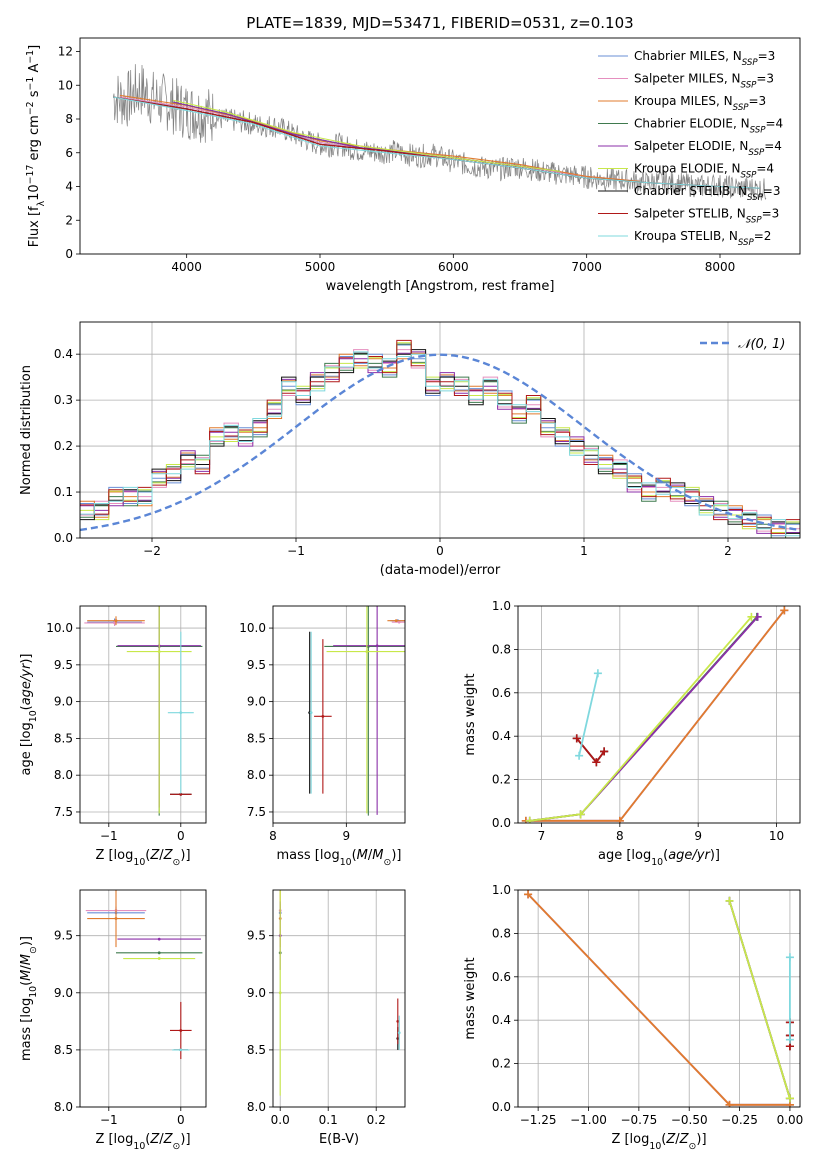  What do you see at coordinates (708, 126) in the screenshot?
I see `legend-label: Chabrier ELODIE, NSSP=4` at bounding box center [708, 126].